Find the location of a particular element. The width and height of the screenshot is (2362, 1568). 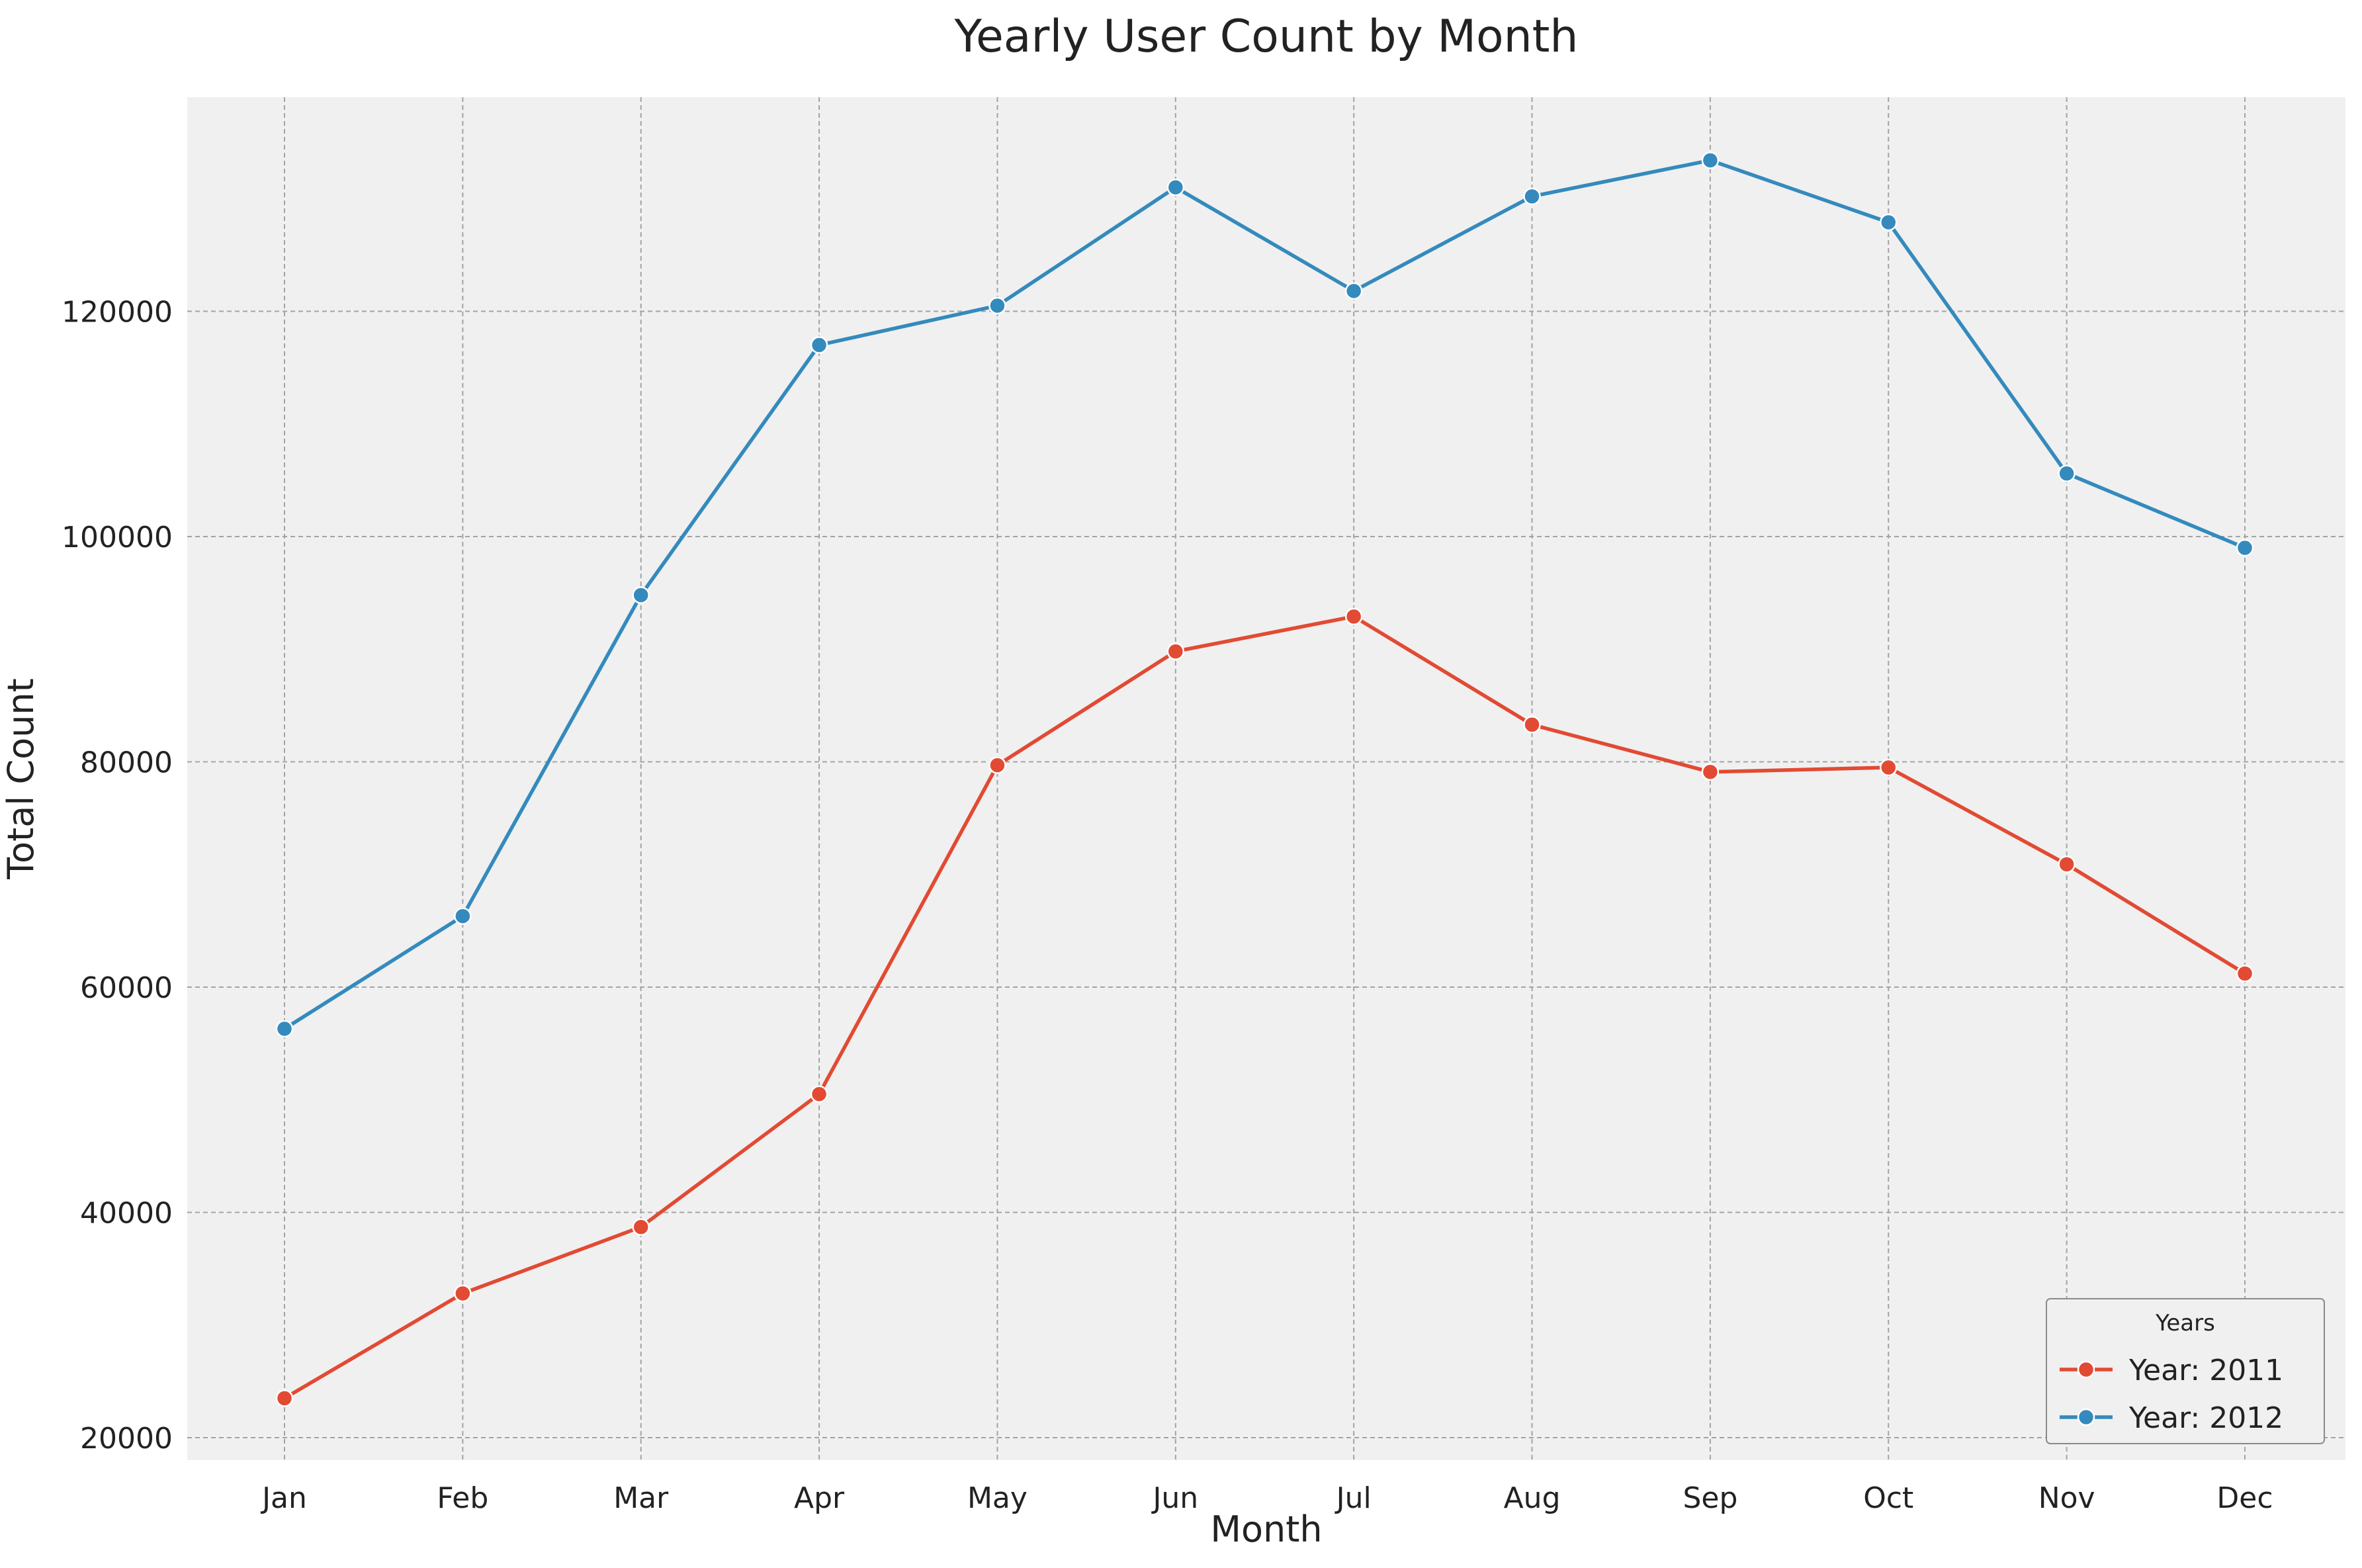

x-tick-label: May is located at coordinates (997, 1498).